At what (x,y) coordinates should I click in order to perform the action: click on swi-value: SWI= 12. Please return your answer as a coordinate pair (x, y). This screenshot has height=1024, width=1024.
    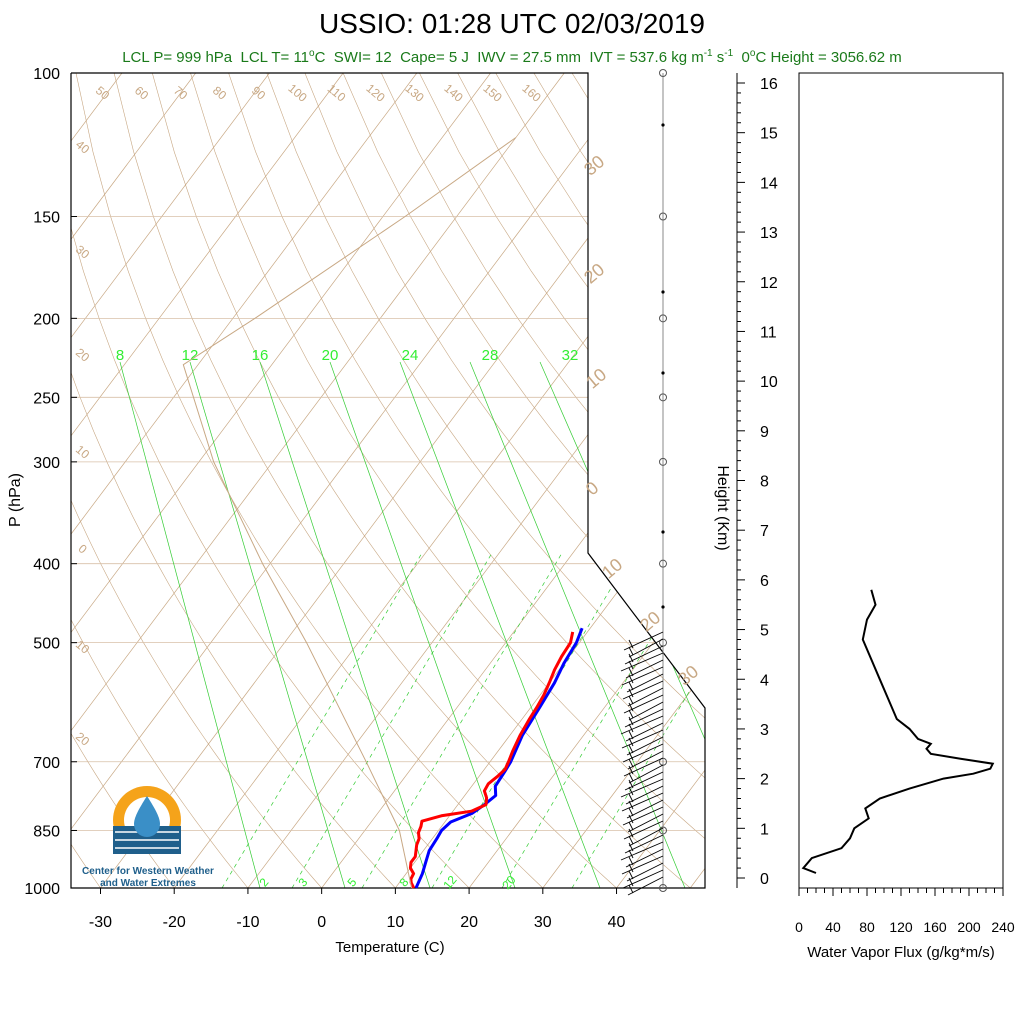
    Looking at the image, I should click on (362, 57).